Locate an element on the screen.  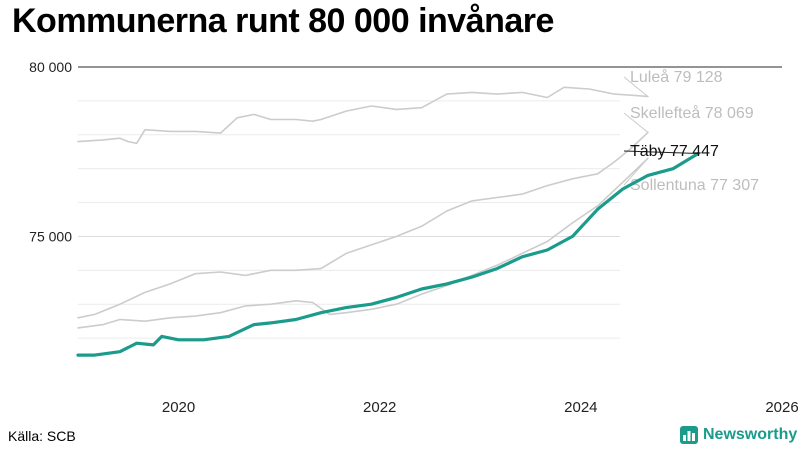
series-line-luleå is located at coordinates (363, 115).